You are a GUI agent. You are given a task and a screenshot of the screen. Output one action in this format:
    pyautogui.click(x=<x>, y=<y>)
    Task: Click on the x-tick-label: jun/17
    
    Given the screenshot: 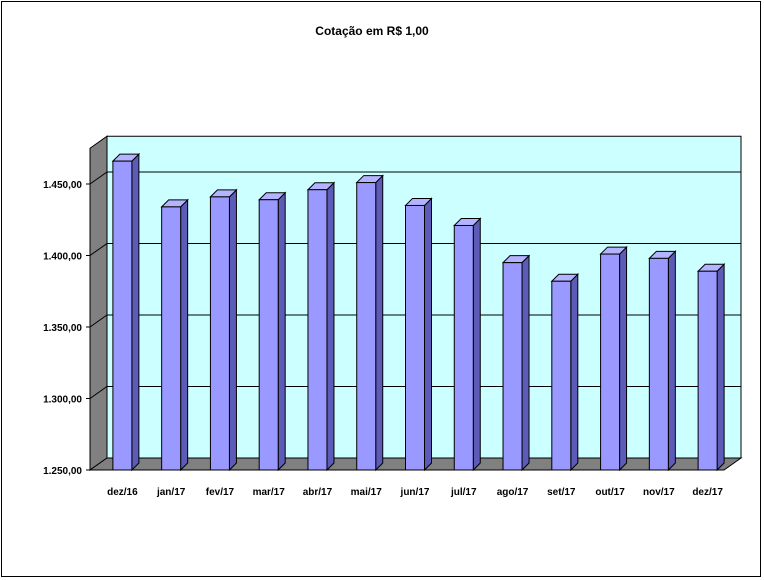 What is the action you would take?
    pyautogui.click(x=415, y=492)
    